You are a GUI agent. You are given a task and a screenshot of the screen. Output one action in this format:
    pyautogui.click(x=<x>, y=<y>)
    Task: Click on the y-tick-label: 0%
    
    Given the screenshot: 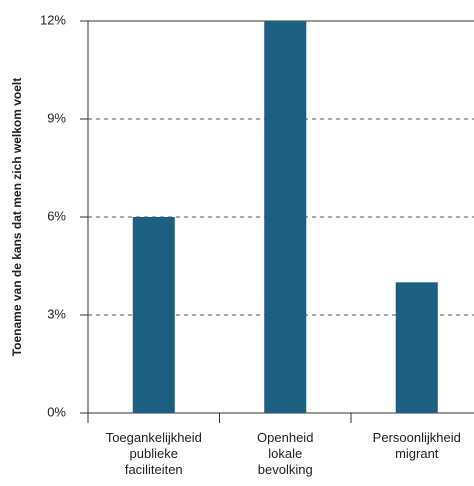 What is the action you would take?
    pyautogui.click(x=56, y=411)
    